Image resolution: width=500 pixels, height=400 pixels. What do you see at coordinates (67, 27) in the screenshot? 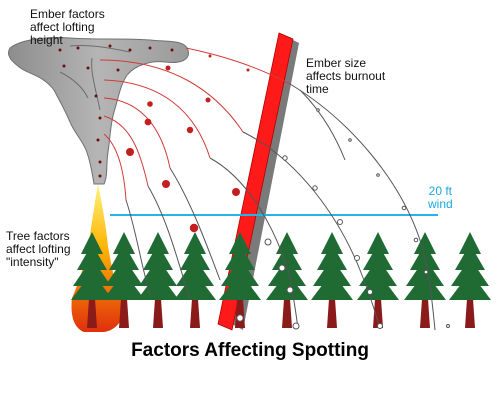
I see `ember-factors-label: Ember factors affect lofting height` at bounding box center [67, 27].